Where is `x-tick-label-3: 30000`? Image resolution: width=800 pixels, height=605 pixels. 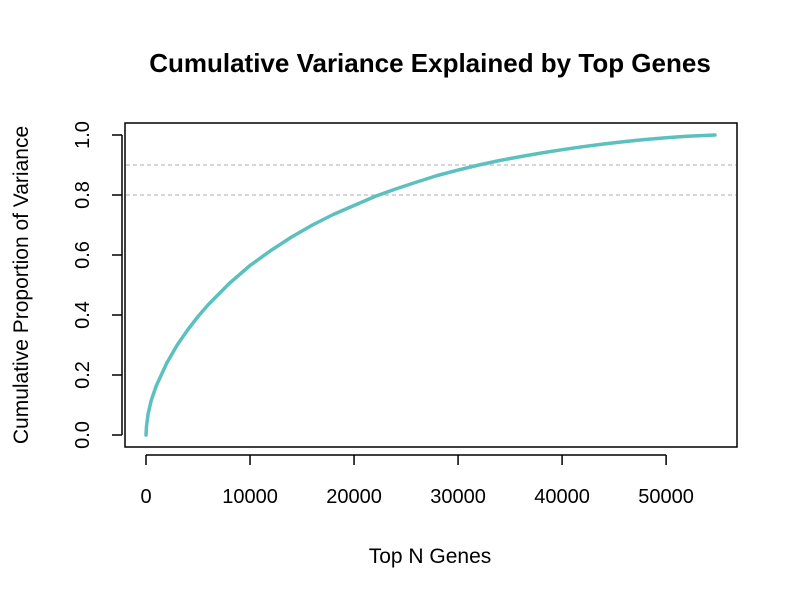 x-tick-label-3: 30000 is located at coordinates (458, 497).